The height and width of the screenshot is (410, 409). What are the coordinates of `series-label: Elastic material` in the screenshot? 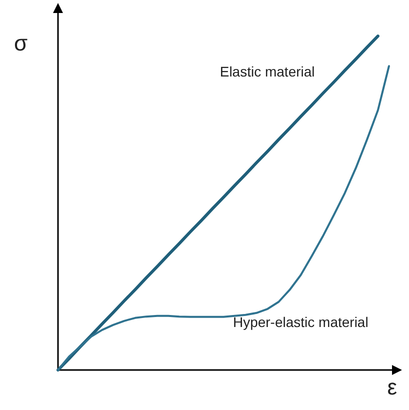 It's located at (267, 71).